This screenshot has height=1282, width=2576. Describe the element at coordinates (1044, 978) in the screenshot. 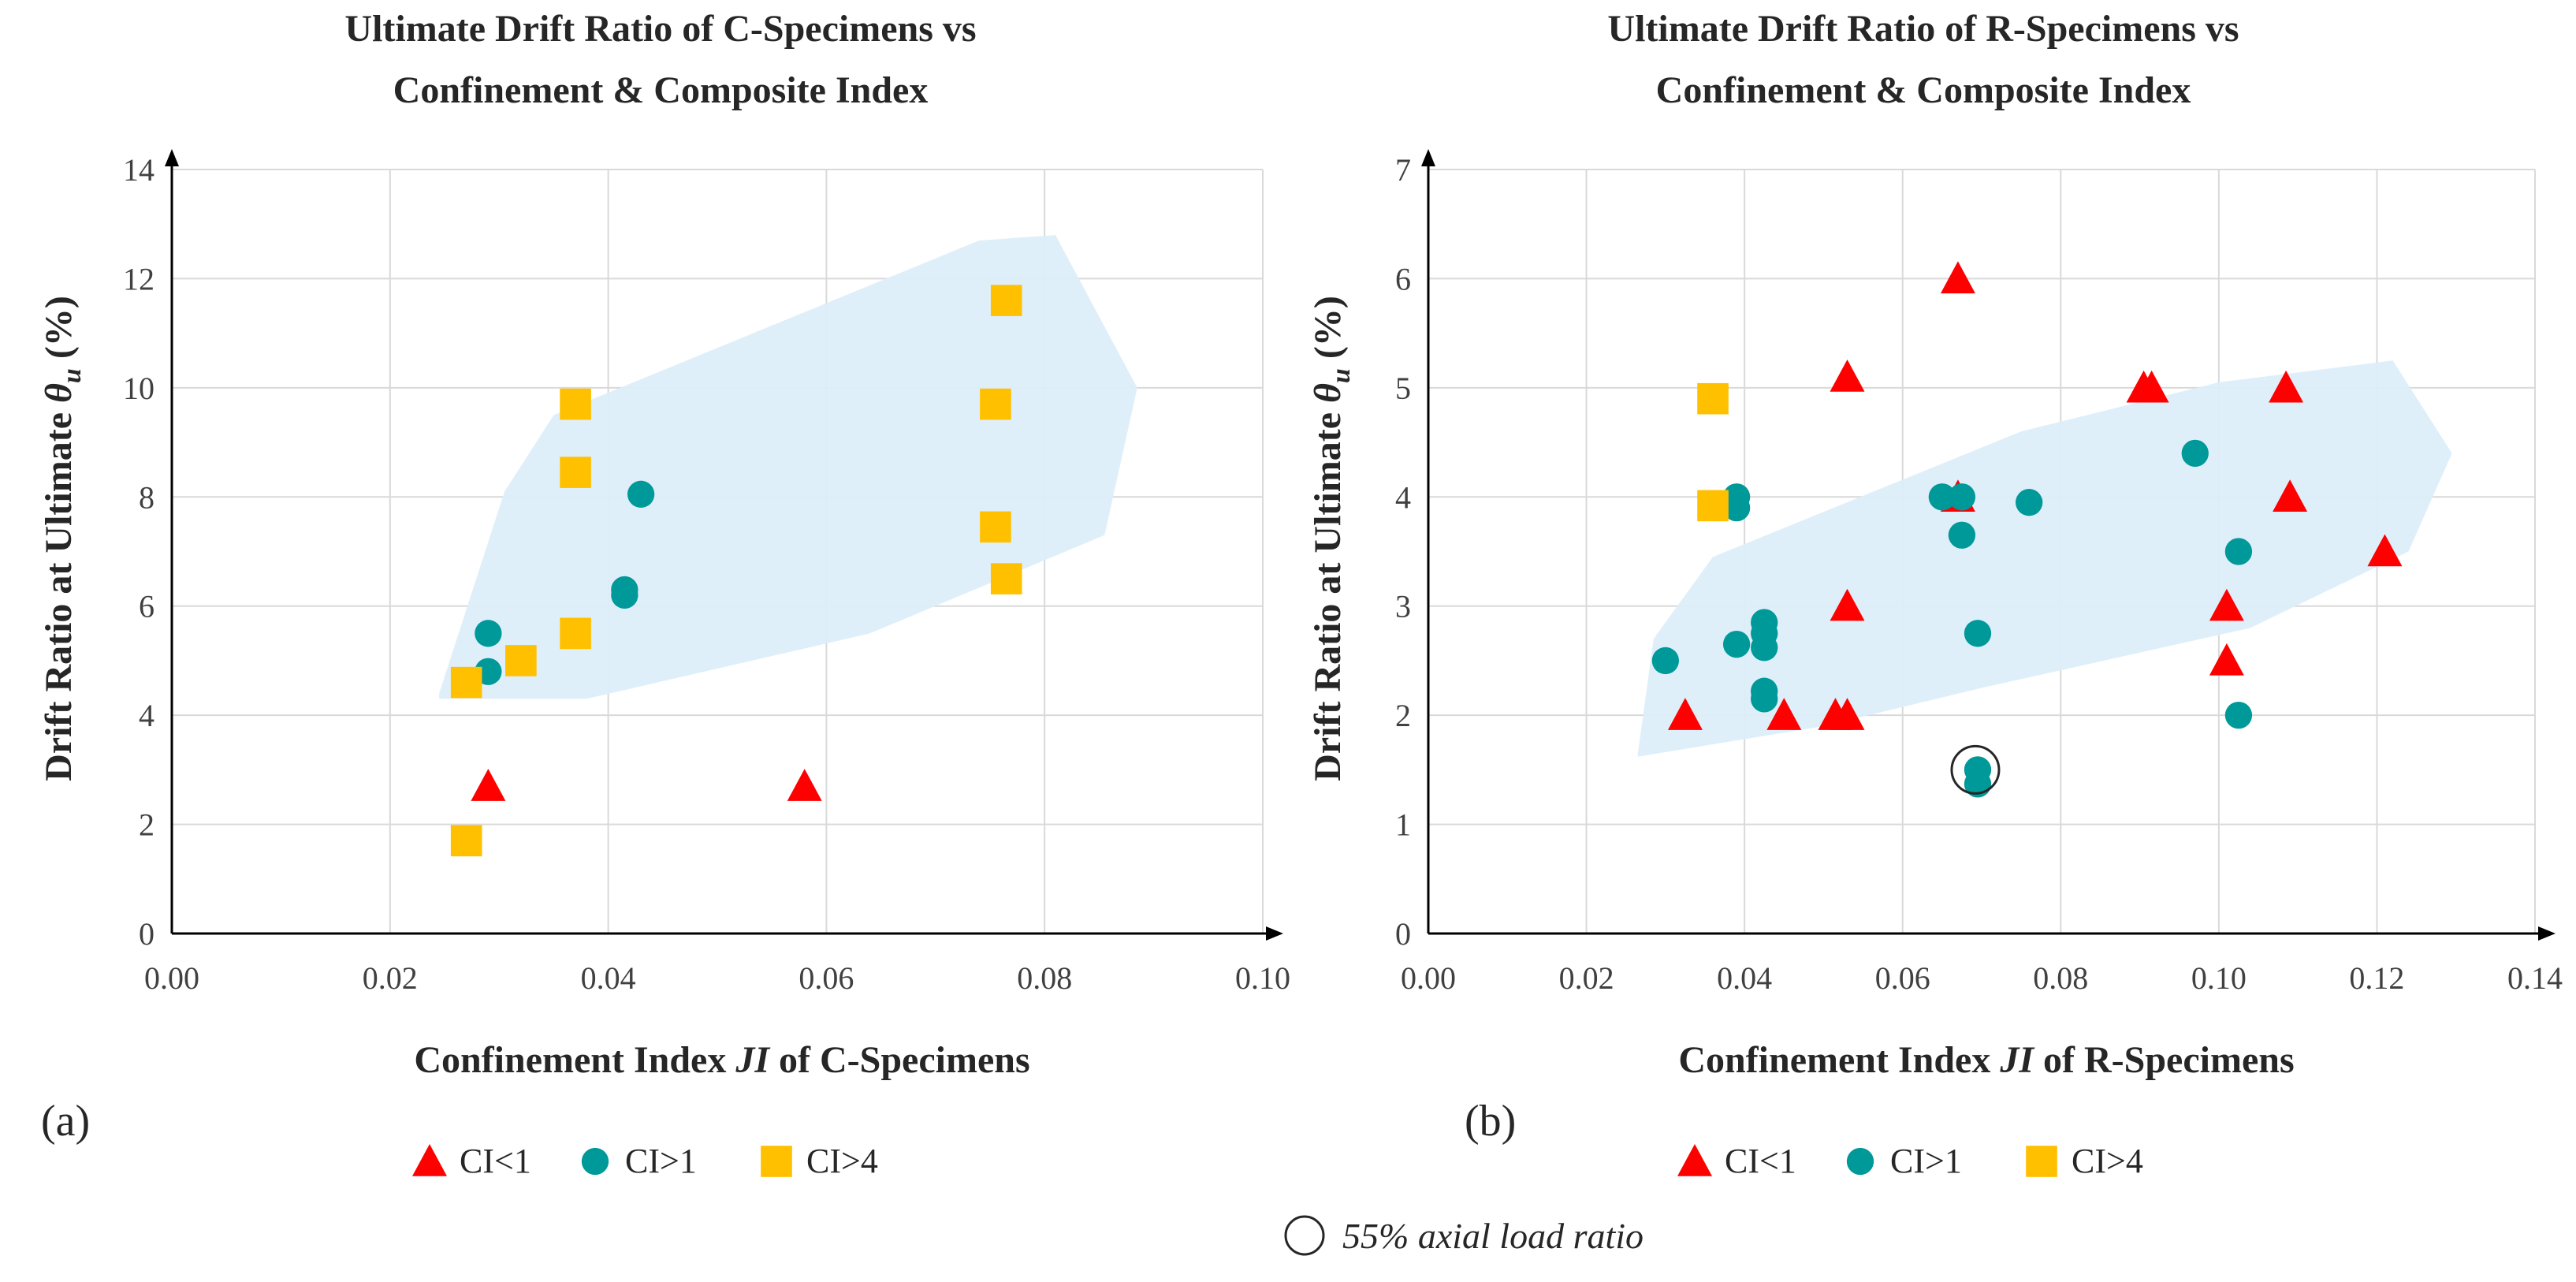

I see `chart-a-x-tick-label: 0.08` at that location.